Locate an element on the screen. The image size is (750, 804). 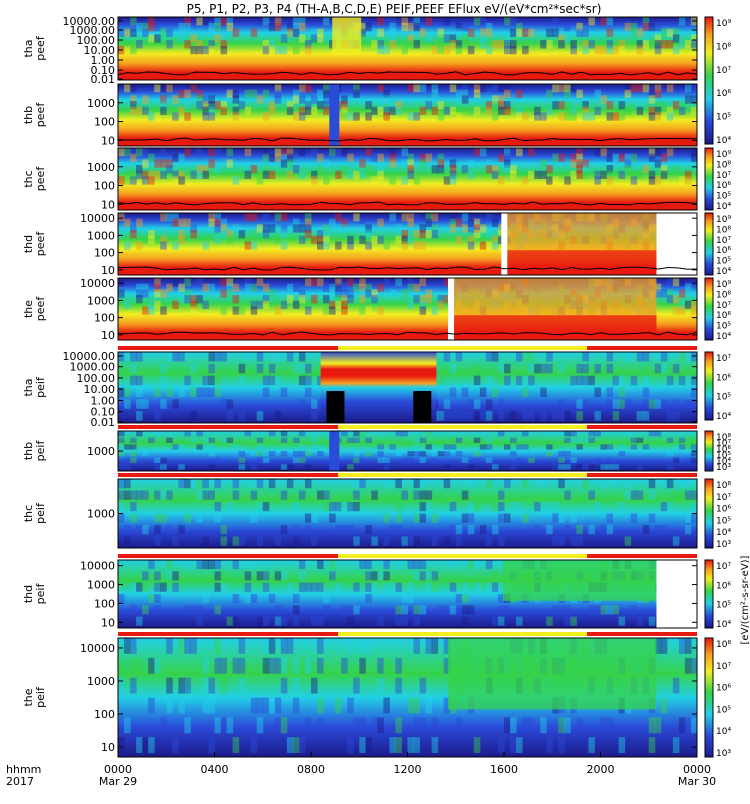
y-tick-label: 1000 is located at coordinates (101, 514).